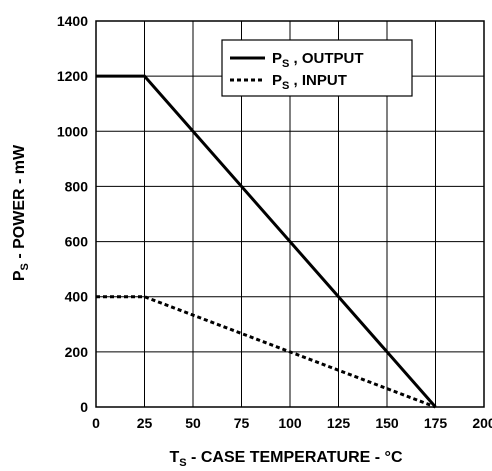 This screenshot has height=471, width=492. Describe the element at coordinates (295, 457) in the screenshot. I see `x-axis-title-rest: - CASE TEMPERATURE - °C` at that location.